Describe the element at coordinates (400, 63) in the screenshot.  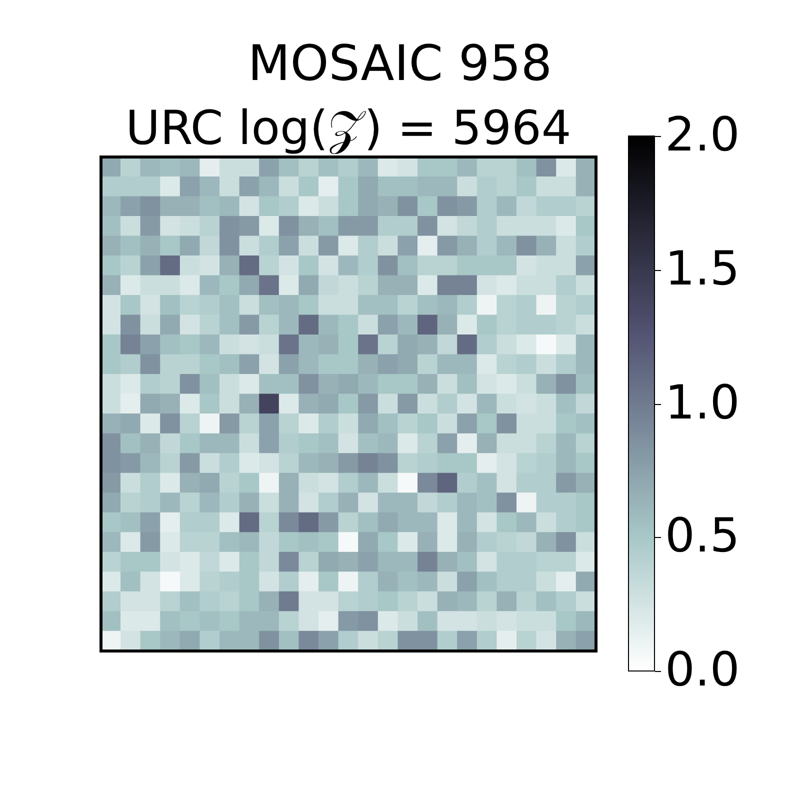
I see `chart-title: MOSAIC 958` at that location.